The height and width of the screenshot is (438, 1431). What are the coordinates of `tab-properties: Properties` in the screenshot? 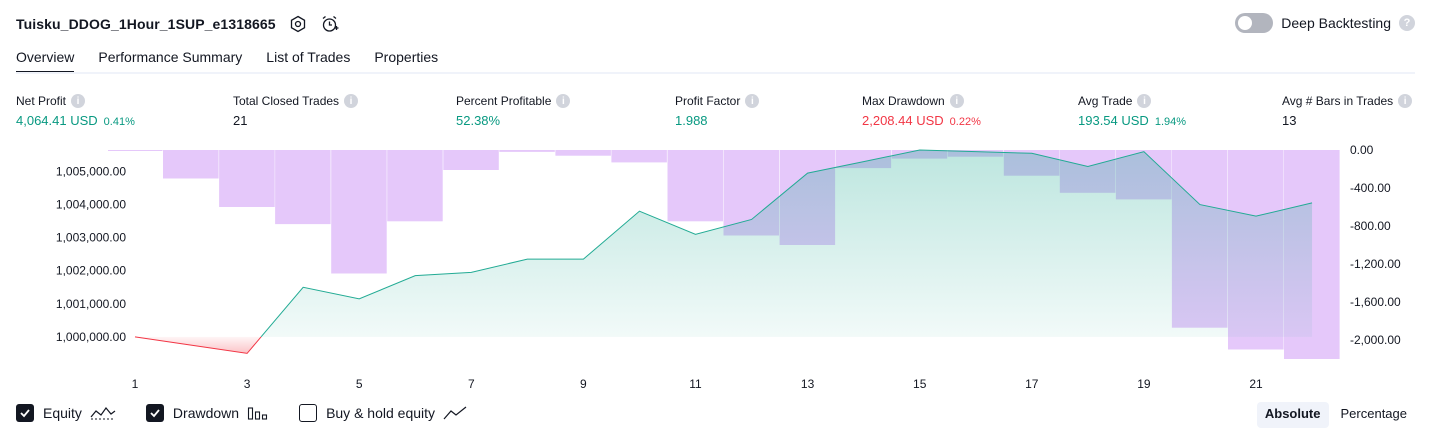 It's located at (406, 57).